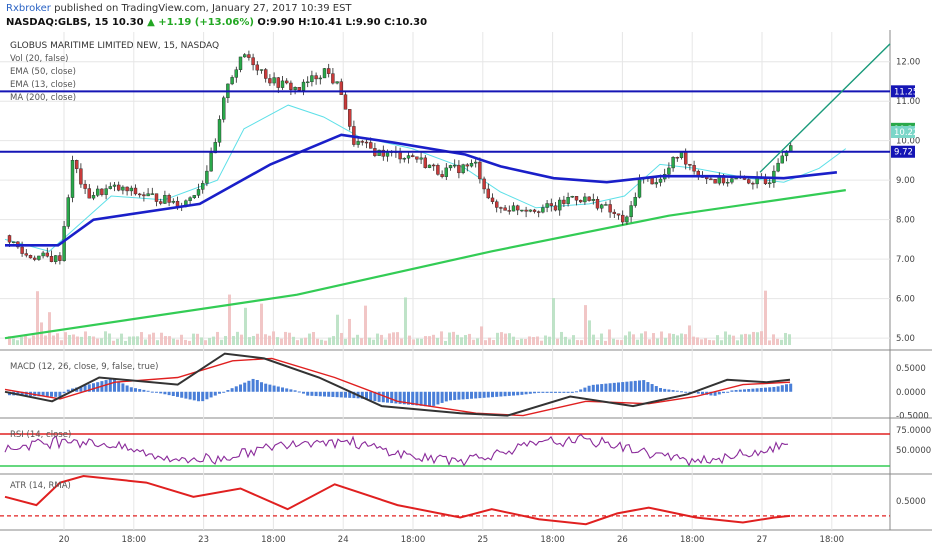 This screenshot has width=932, height=550. Describe the element at coordinates (905, 181) in the screenshot. I see `price-tick-label: 9.00` at that location.